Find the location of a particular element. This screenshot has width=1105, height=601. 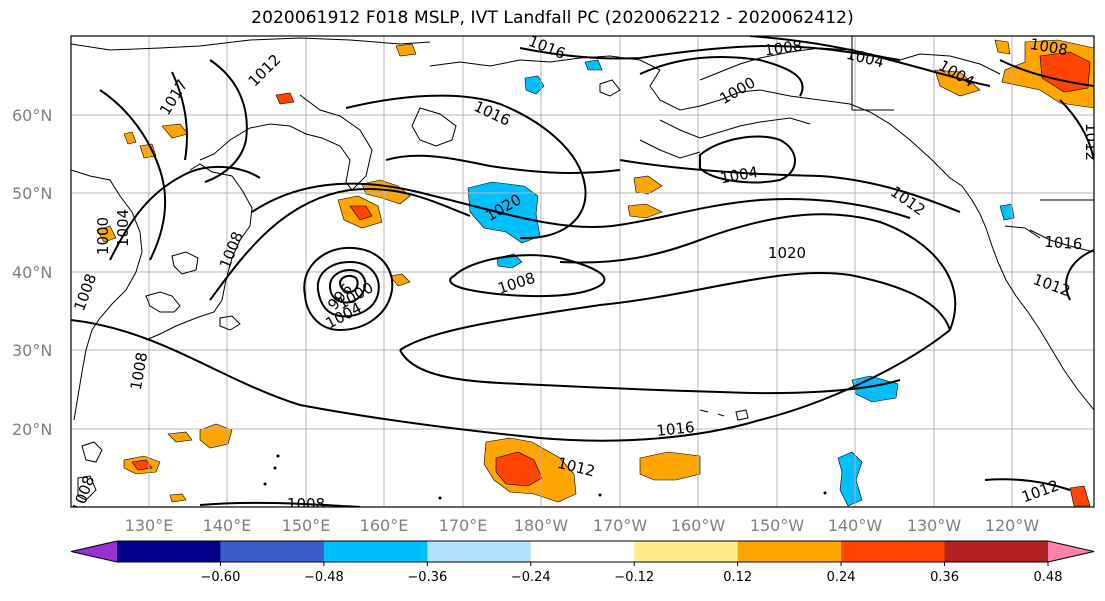

lon-label: 130°E is located at coordinates (149, 525).